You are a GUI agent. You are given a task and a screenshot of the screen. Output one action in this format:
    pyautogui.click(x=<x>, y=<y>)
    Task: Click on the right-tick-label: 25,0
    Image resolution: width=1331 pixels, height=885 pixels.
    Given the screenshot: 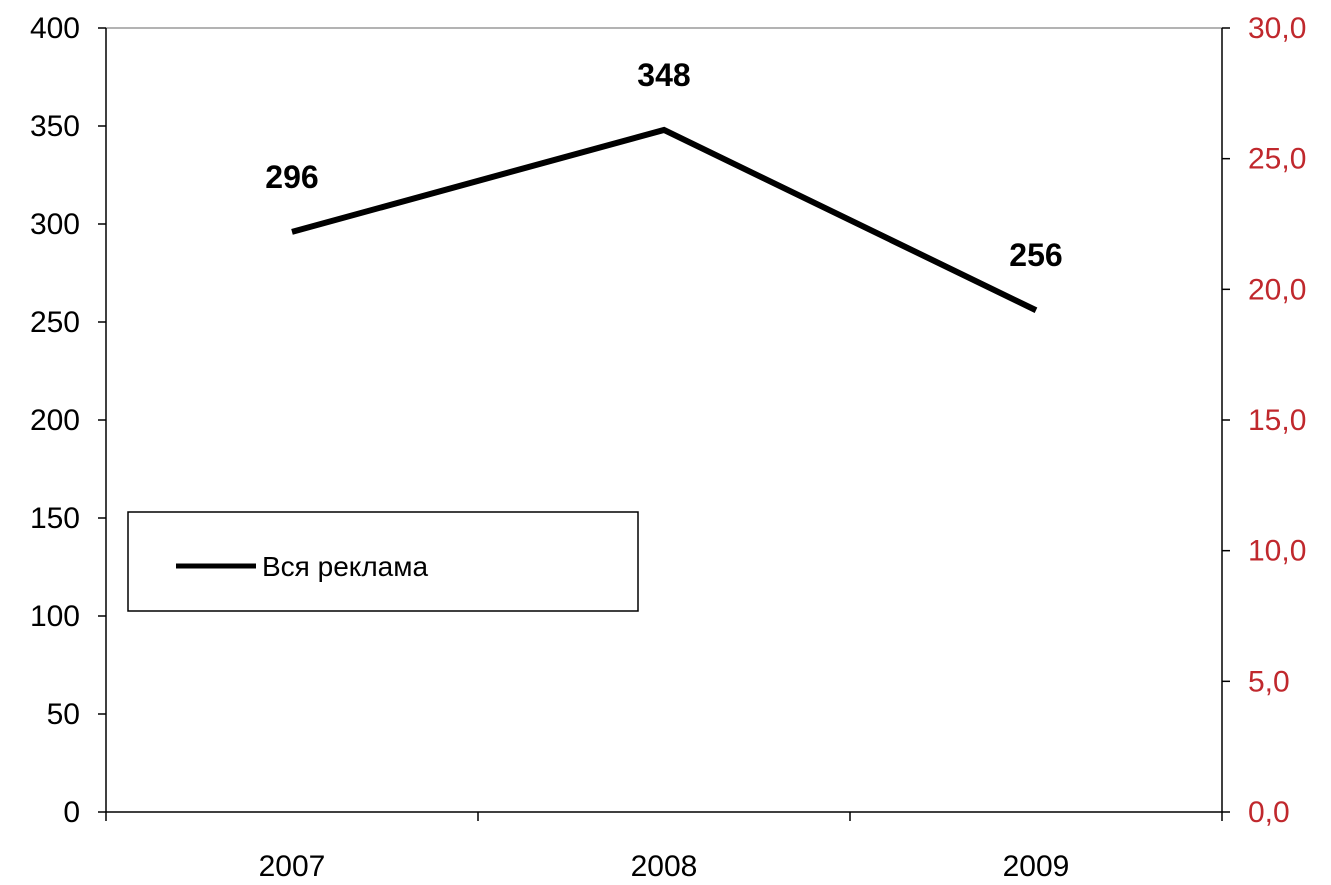 What is the action you would take?
    pyautogui.click(x=1277, y=159)
    